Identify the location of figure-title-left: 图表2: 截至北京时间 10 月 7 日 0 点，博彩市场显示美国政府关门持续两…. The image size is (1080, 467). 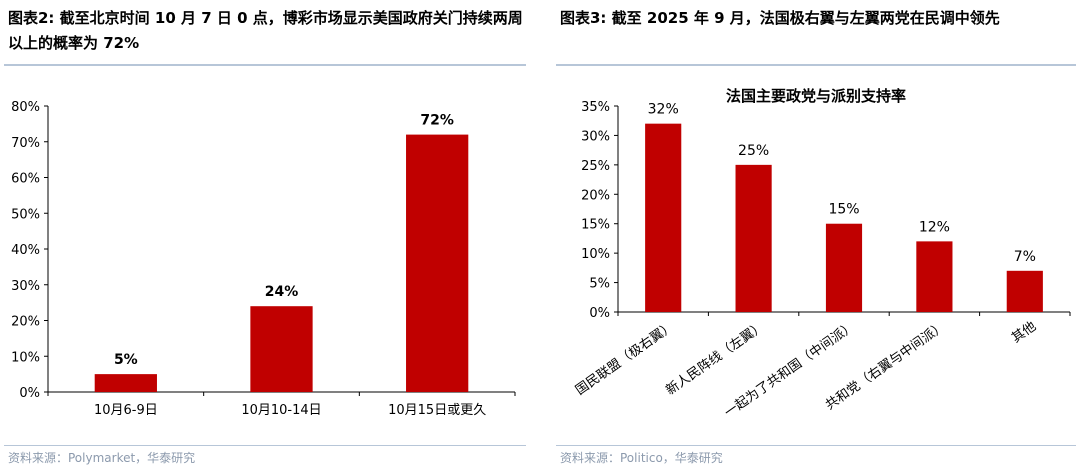
(265, 30).